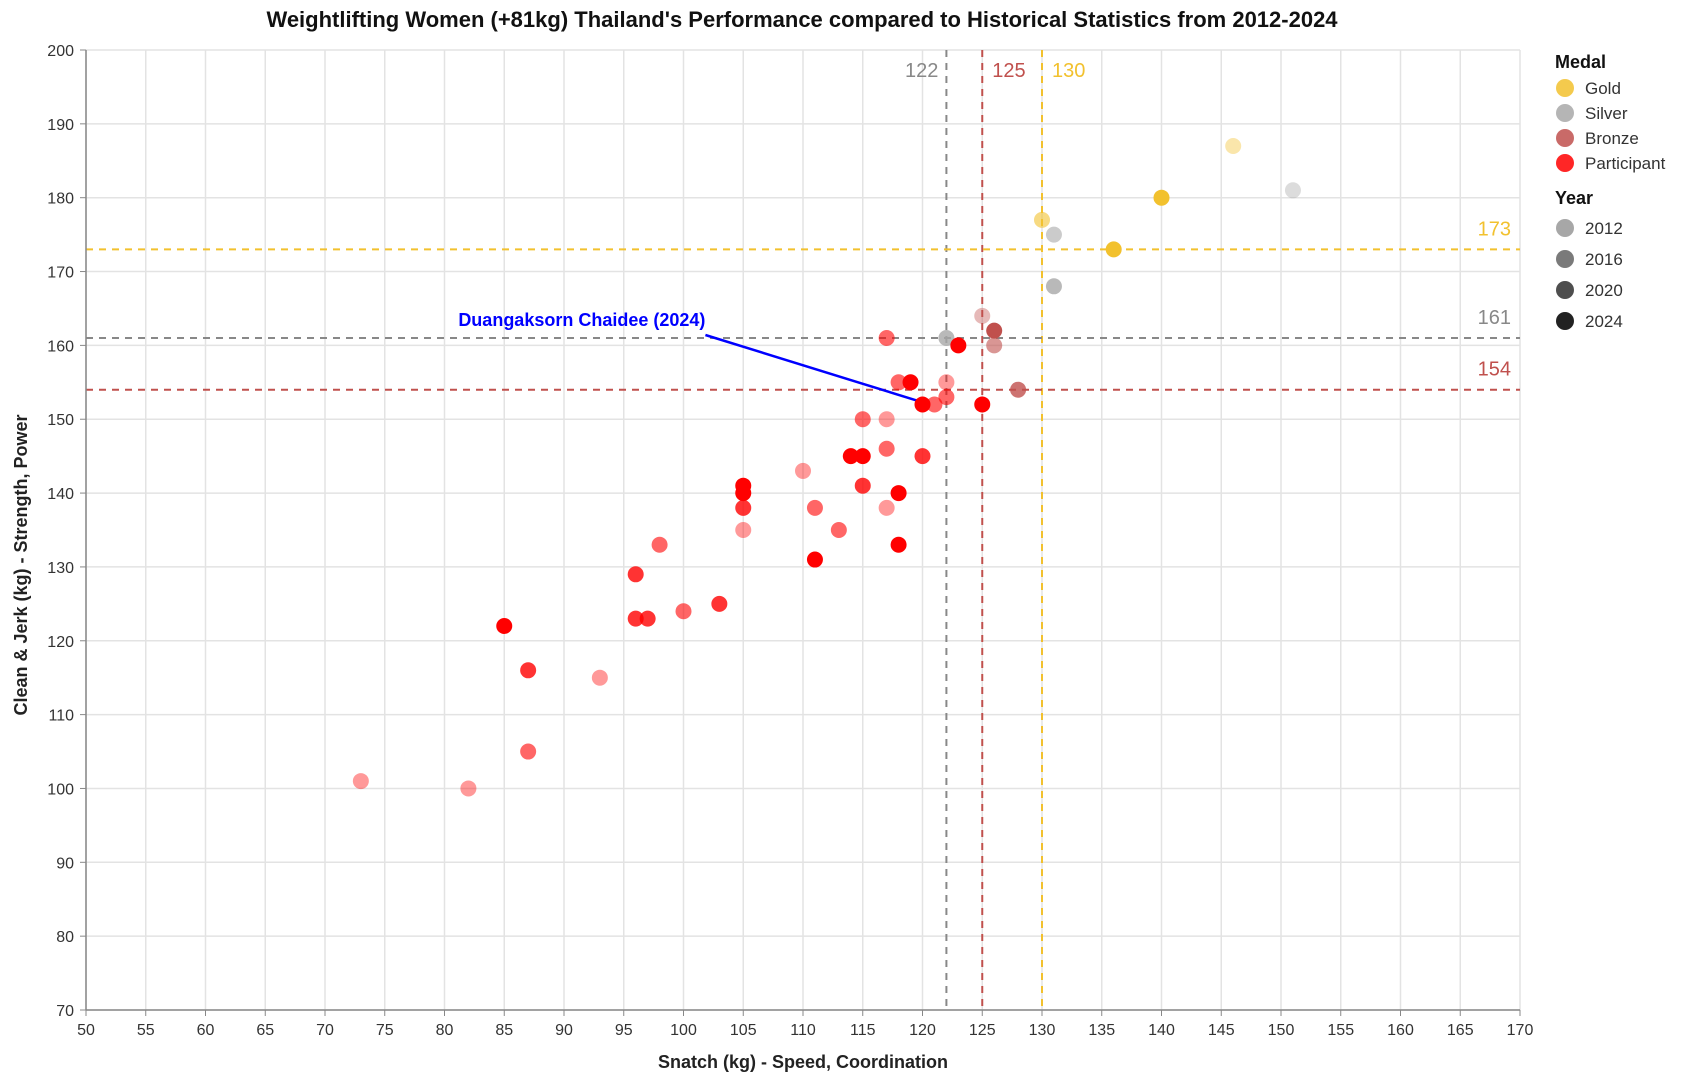 The image size is (1687, 1080). What do you see at coordinates (863, 1030) in the screenshot?
I see `x-tick-label: 115` at bounding box center [863, 1030].